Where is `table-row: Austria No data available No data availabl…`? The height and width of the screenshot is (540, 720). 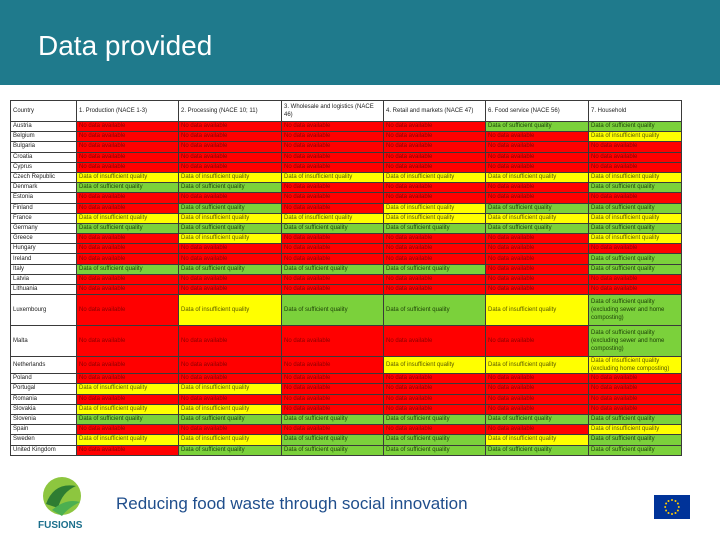
table-row: Austria No data available No data availabl… is located at coordinates (346, 126).